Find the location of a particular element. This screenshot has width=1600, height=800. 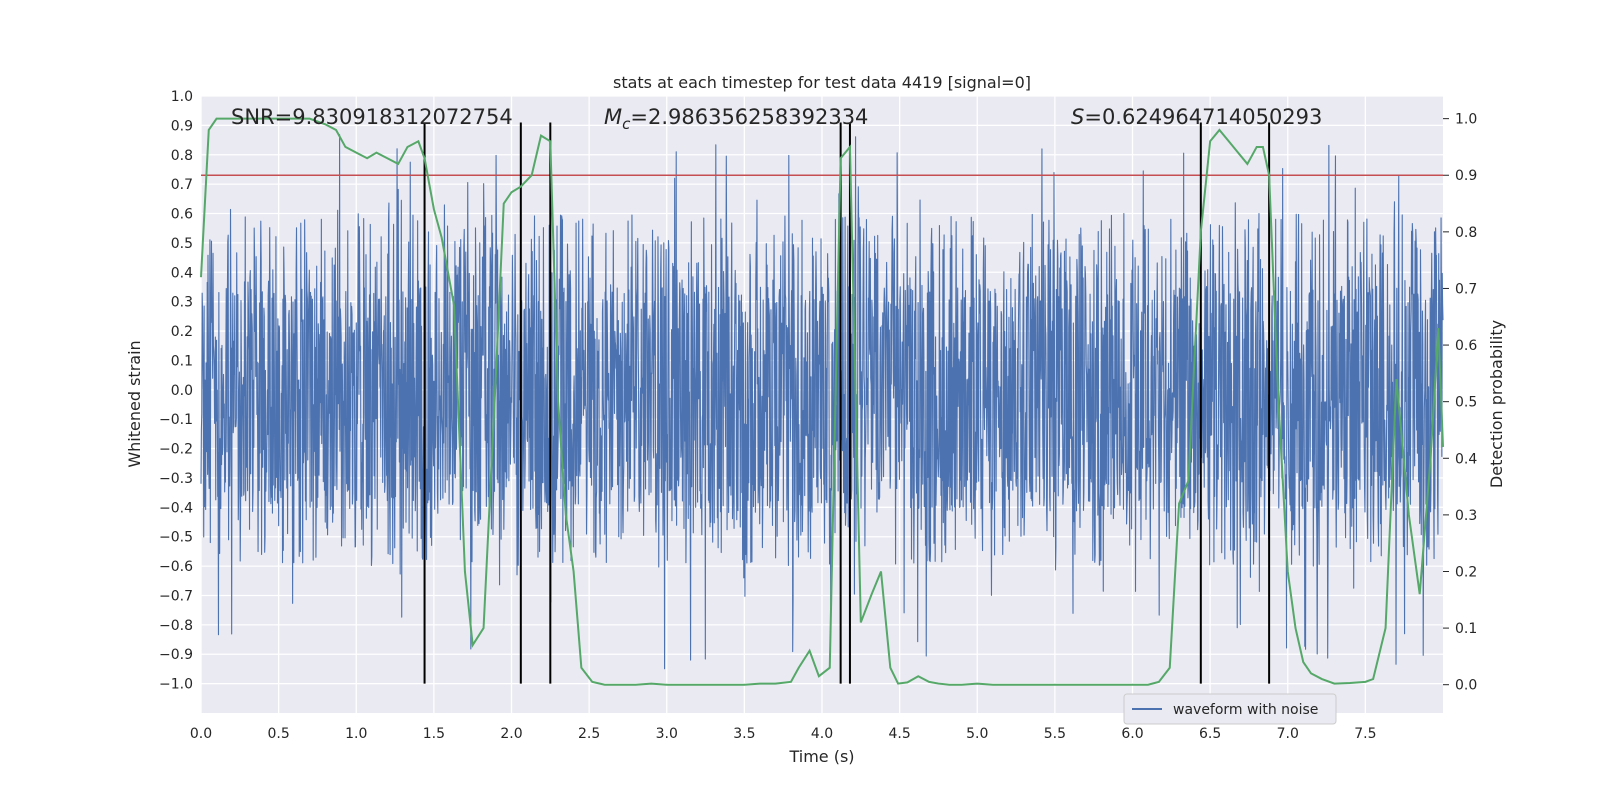

s-value: =0.624964714050293 is located at coordinates (1203, 117).